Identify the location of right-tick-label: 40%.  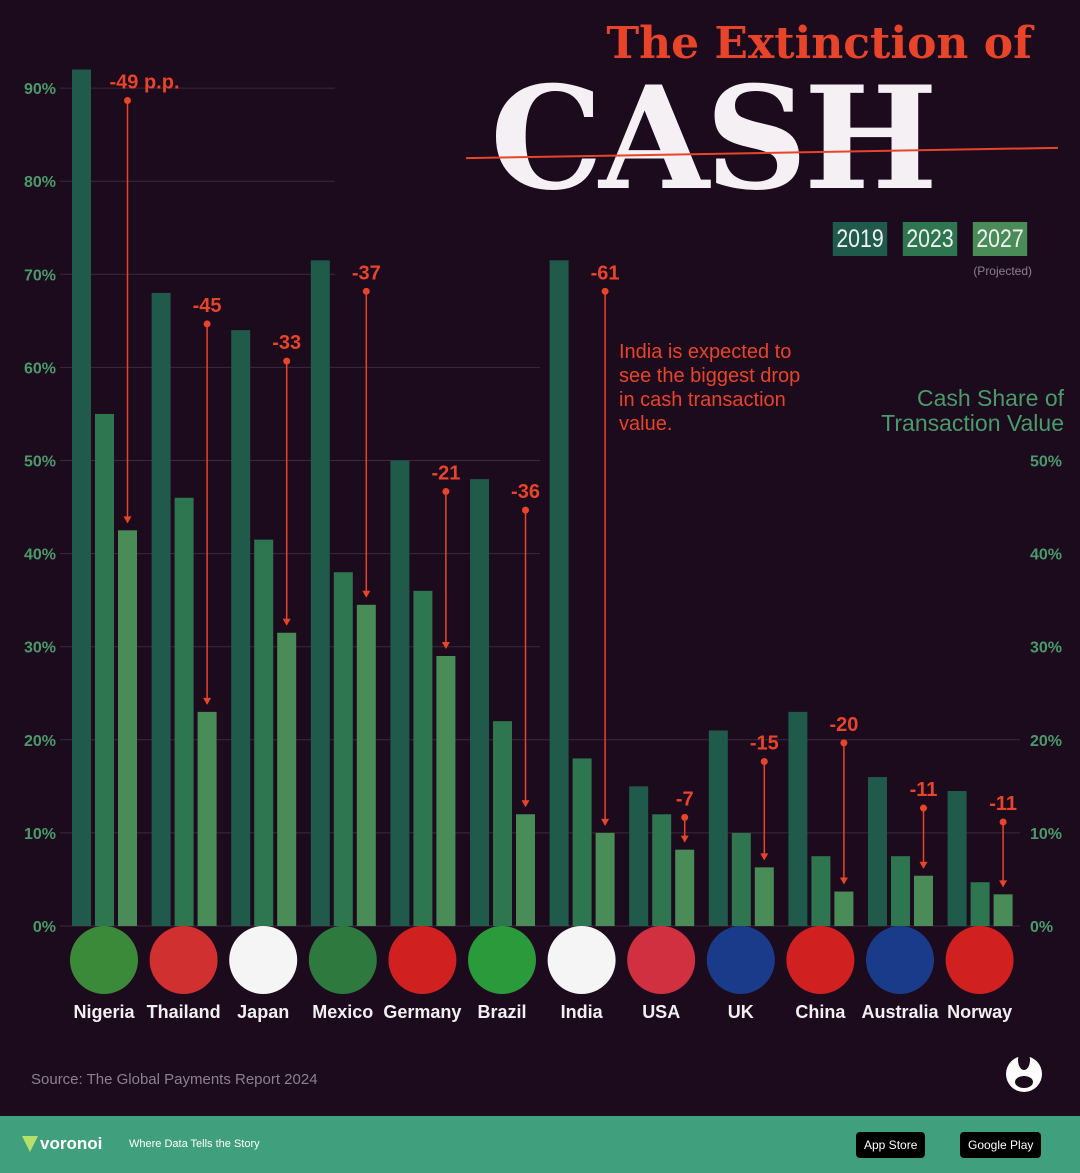
(1046, 555).